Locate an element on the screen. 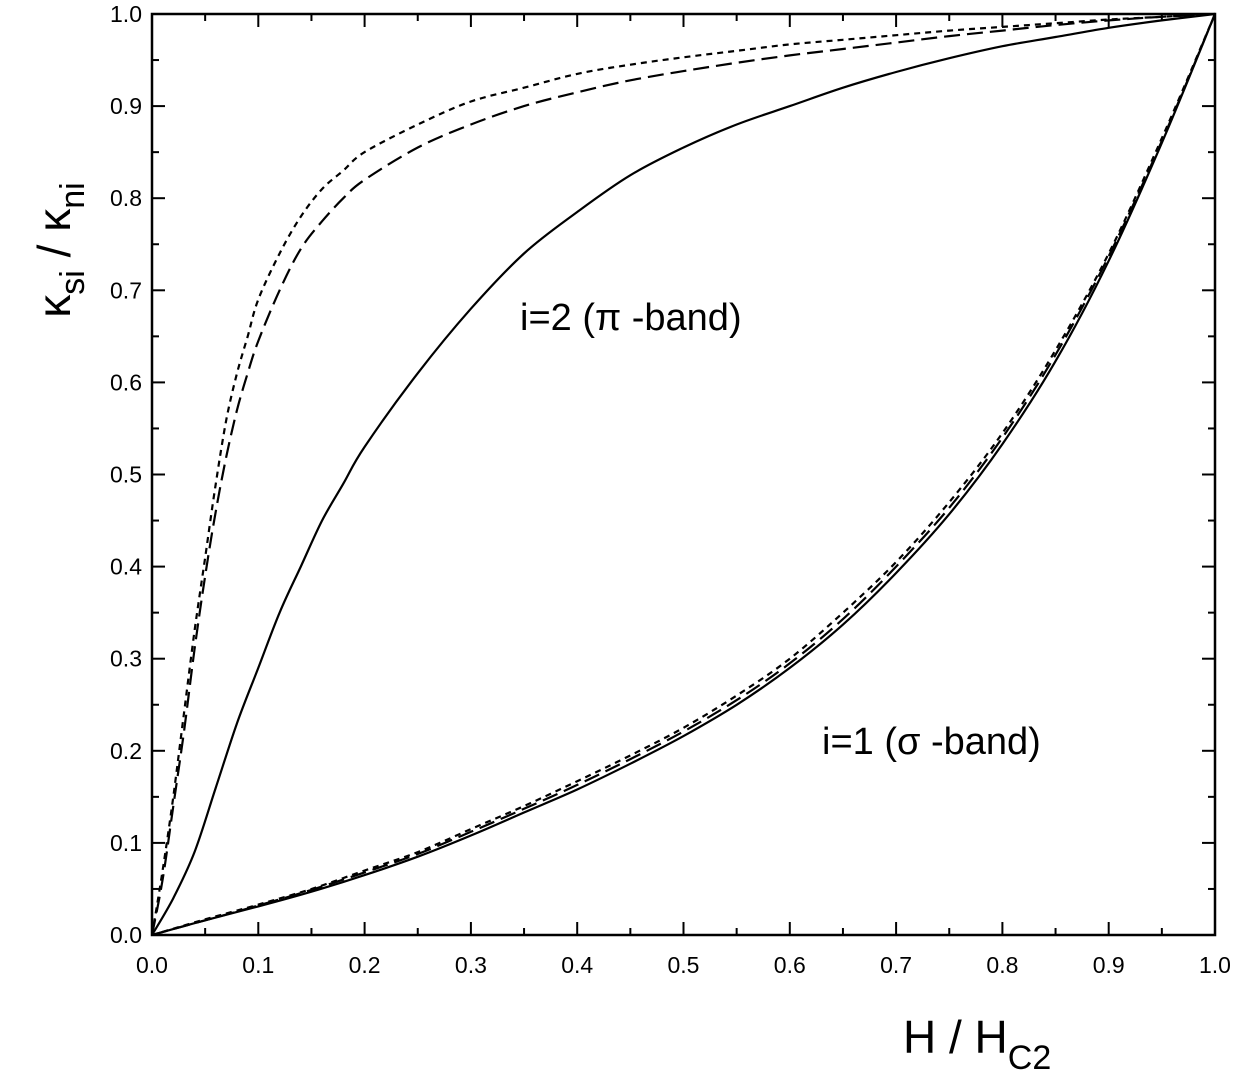  y-tick-label: 0.1 is located at coordinates (126, 843).